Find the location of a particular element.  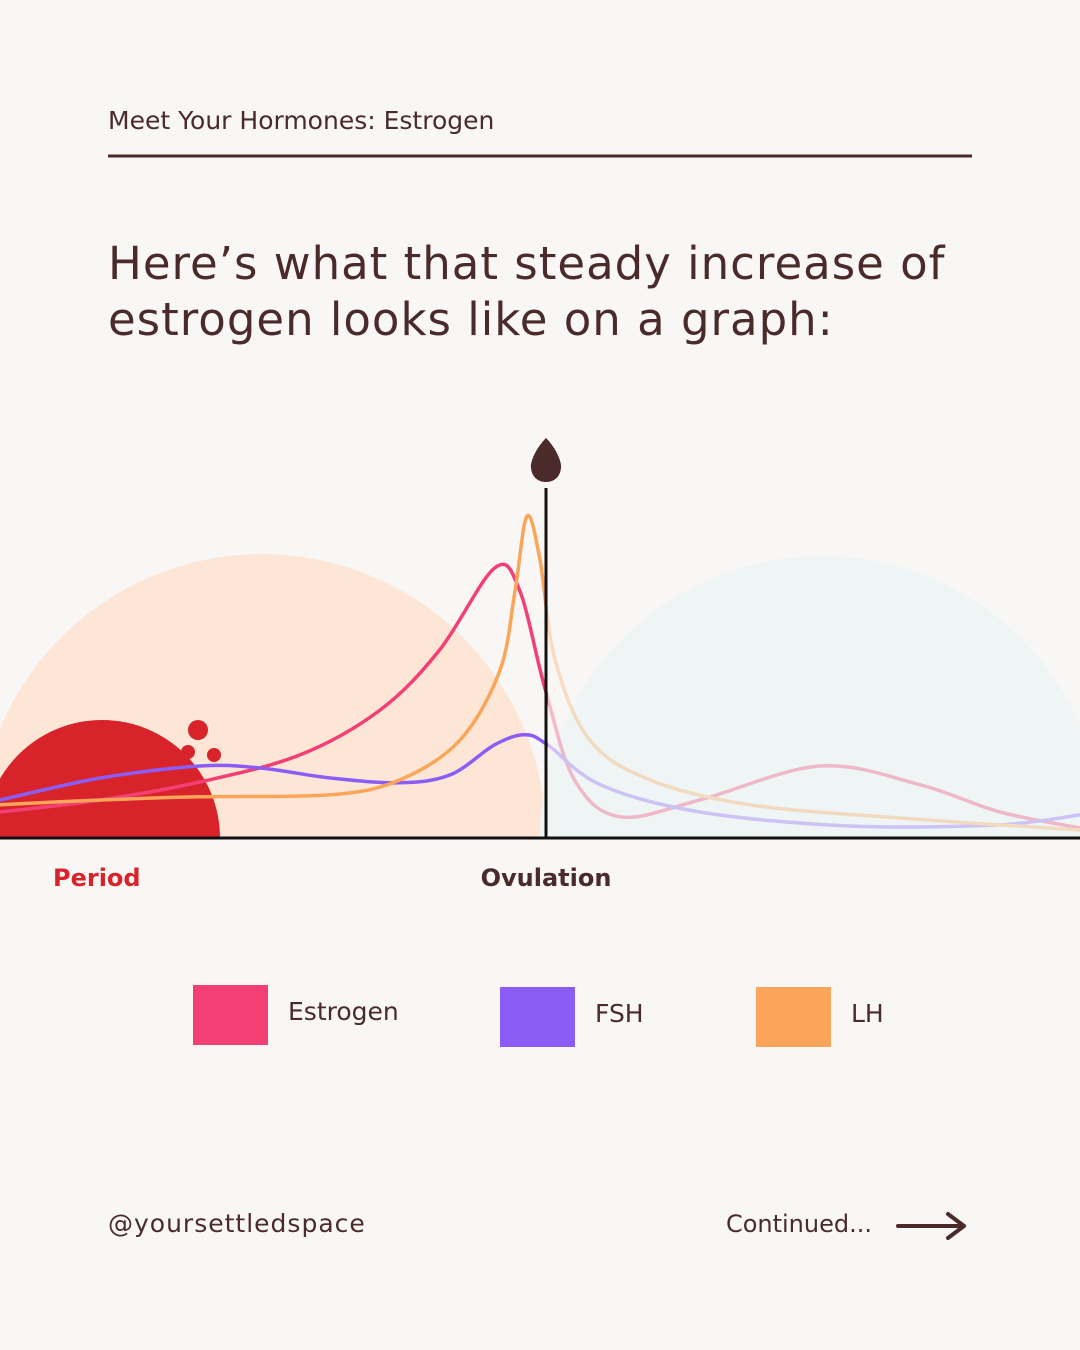

legend-label: Estrogen is located at coordinates (343, 1011).